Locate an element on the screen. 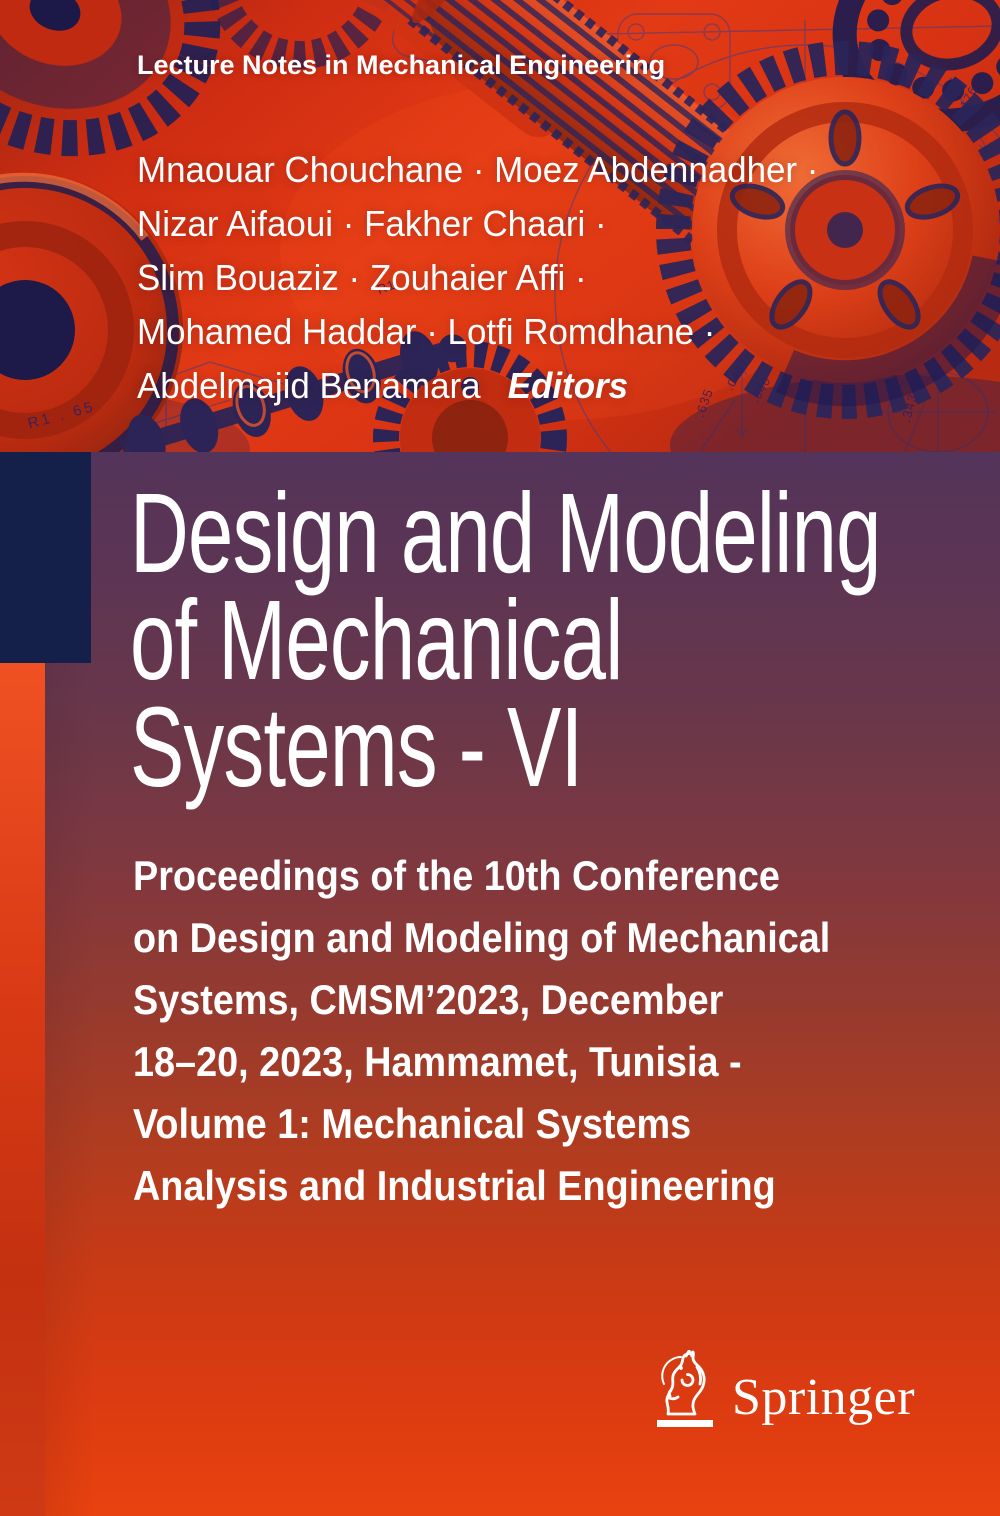 The width and height of the screenshot is (1000, 1516). editors-role-label: Editors is located at coordinates (568, 385).